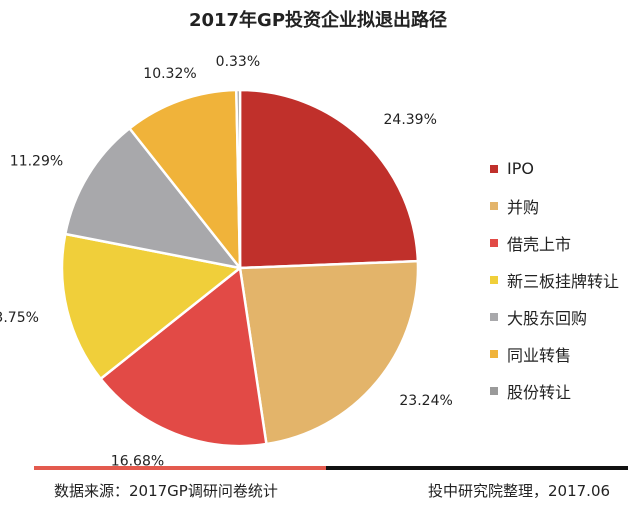 Image resolution: width=636 pixels, height=505 pixels. I want to click on data-label-3: 16.68%, so click(137, 462).